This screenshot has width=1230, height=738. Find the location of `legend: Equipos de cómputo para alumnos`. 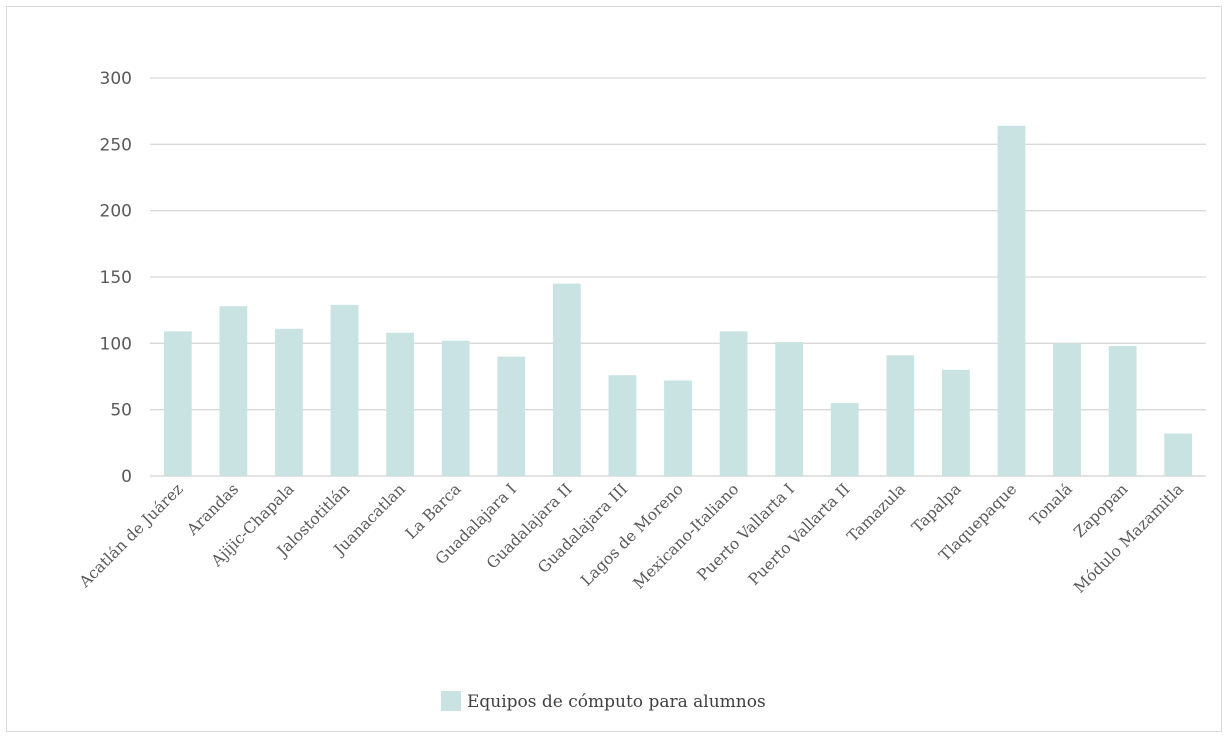

legend: Equipos de cómputo para alumnos is located at coordinates (603, 701).